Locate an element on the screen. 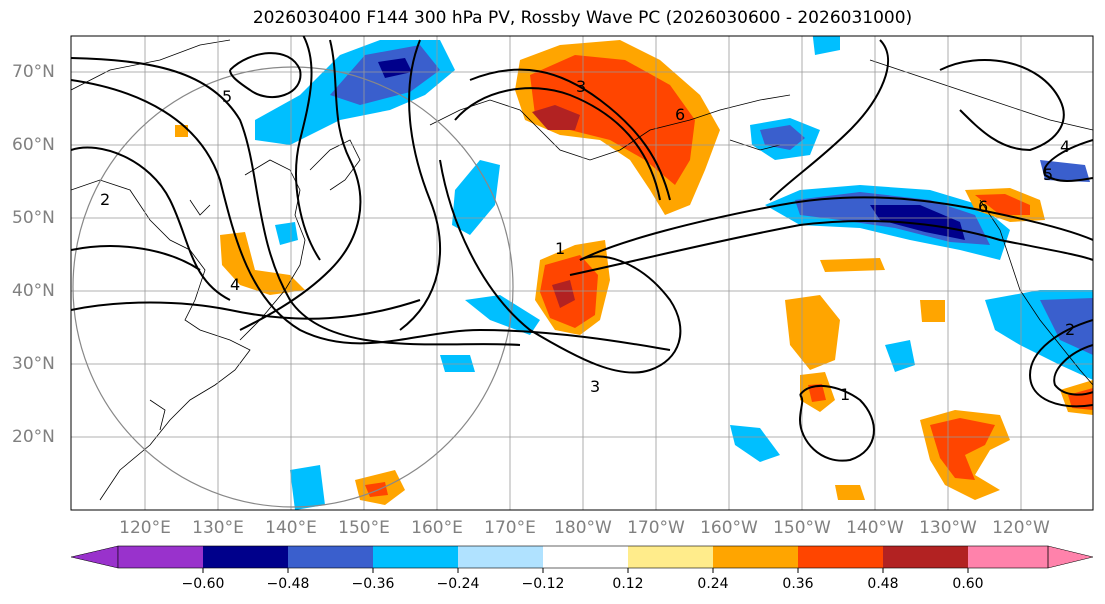 The image size is (1105, 604). longitude-label: 140°W is located at coordinates (875, 528).